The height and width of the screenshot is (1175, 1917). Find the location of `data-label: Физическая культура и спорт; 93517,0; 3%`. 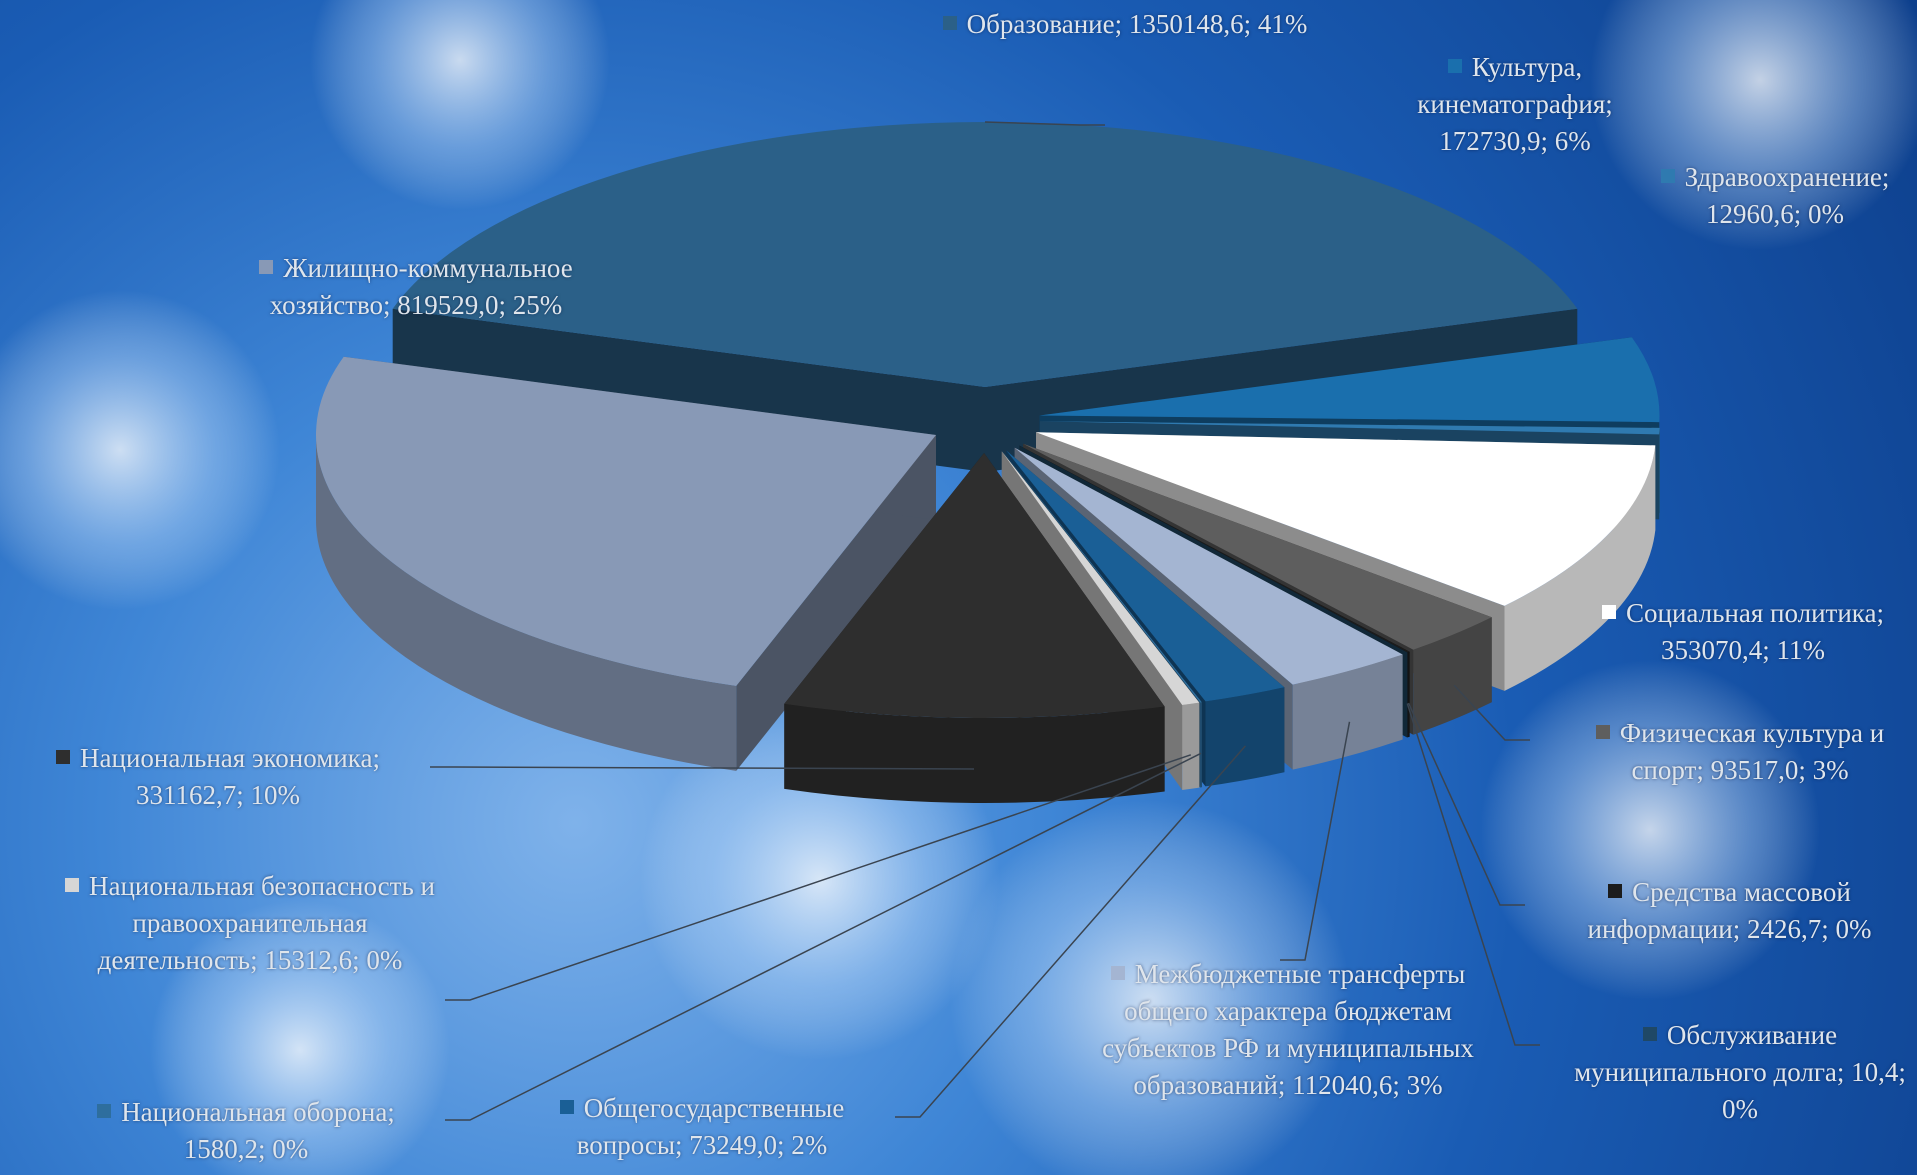

data-label: Физическая культура и спорт; 93517,0; 3% is located at coordinates (1740, 752).